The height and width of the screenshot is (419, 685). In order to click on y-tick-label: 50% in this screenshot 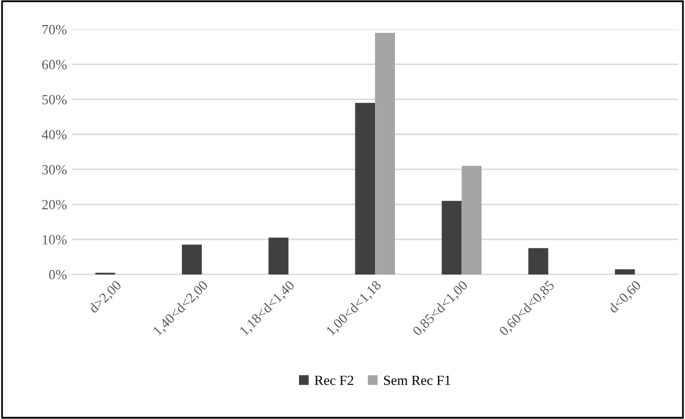, I will do `click(54, 99)`.